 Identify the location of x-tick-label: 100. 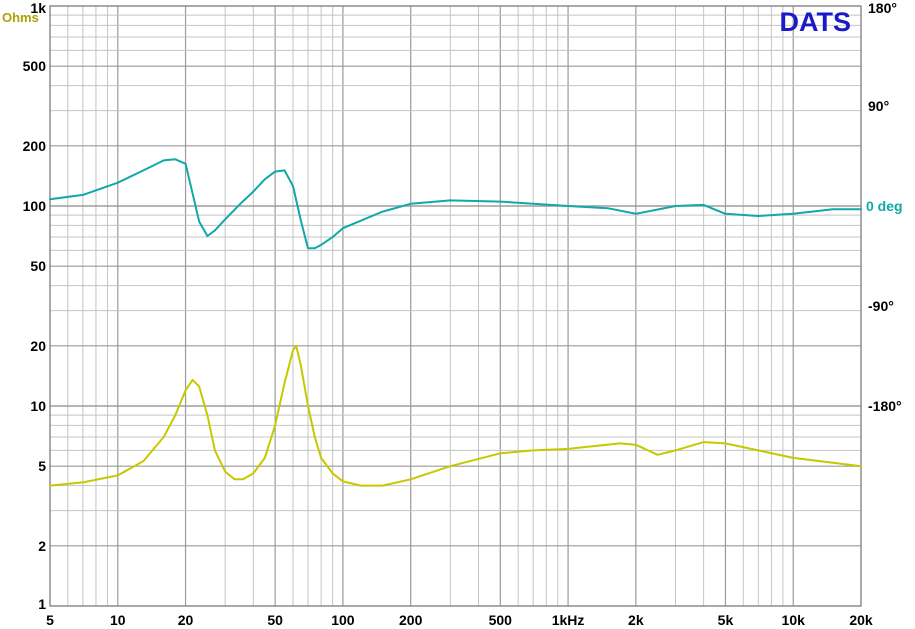
(343, 620).